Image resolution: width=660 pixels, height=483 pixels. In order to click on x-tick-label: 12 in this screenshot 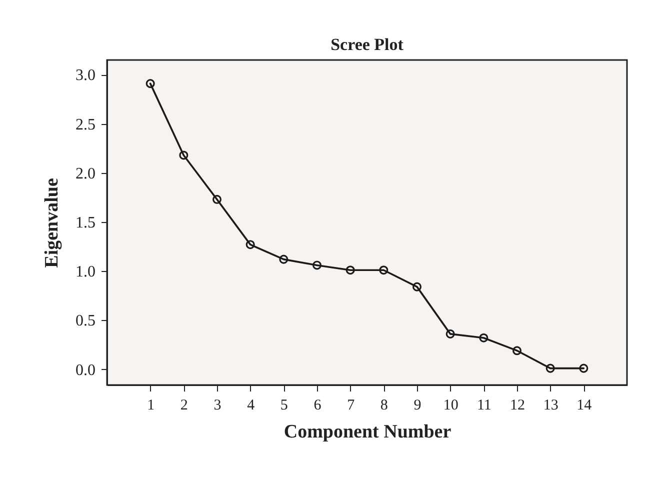, I will do `click(517, 406)`.